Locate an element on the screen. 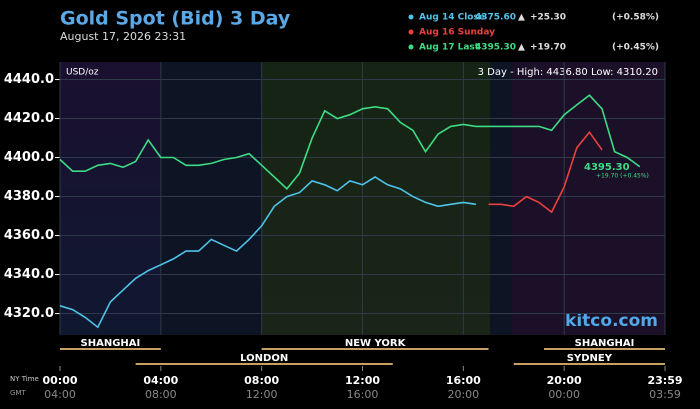  legend-change-pct: (+0.45%) is located at coordinates (635, 48).